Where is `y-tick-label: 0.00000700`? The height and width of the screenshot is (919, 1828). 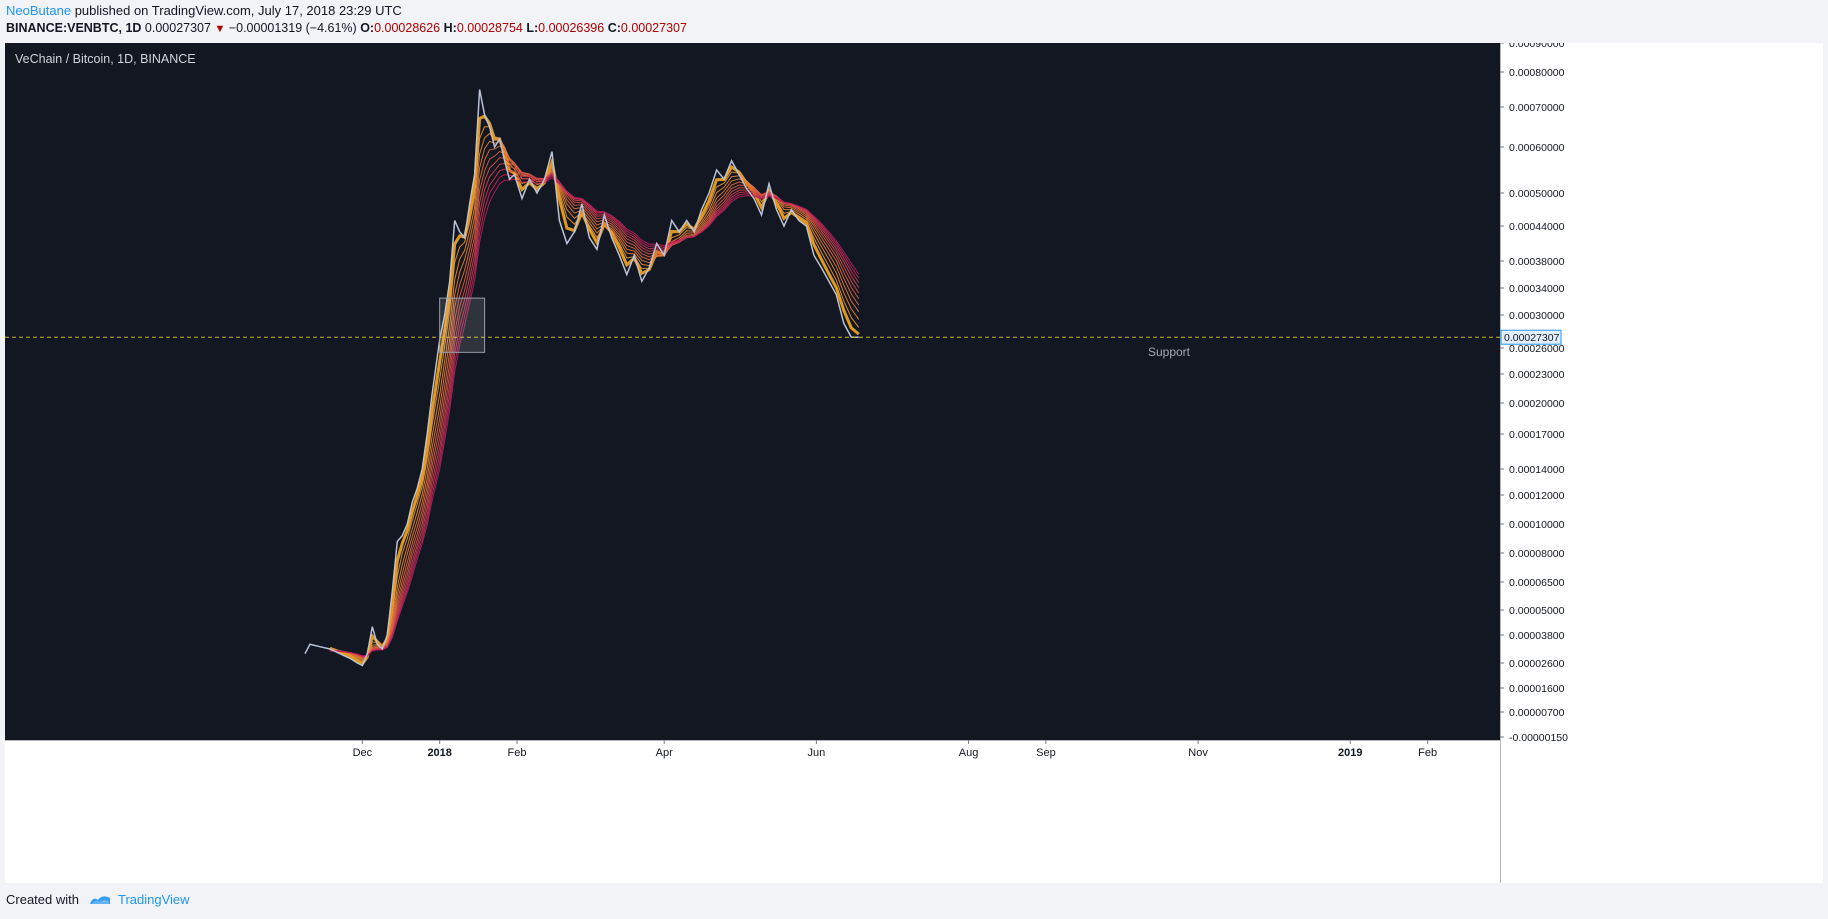 y-tick-label: 0.00000700 is located at coordinates (1537, 713).